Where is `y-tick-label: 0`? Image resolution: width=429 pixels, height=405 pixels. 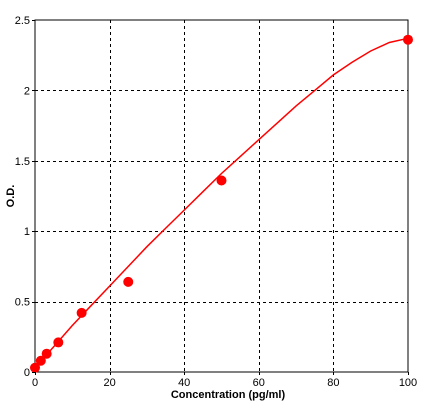
y-tick-label: 0 is located at coordinates (27, 373).